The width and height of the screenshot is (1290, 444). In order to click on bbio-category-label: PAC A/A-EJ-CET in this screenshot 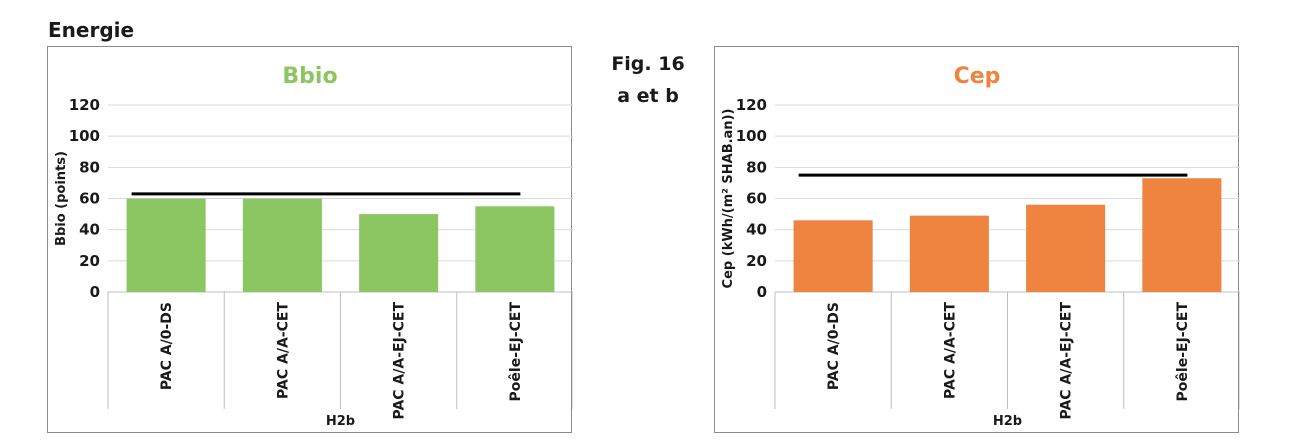, I will do `click(400, 361)`.